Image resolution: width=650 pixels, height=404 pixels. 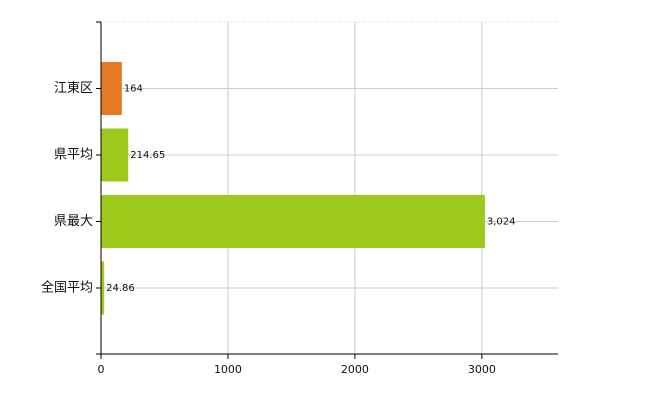 I want to click on x-tick-label: 3000, so click(x=482, y=369).